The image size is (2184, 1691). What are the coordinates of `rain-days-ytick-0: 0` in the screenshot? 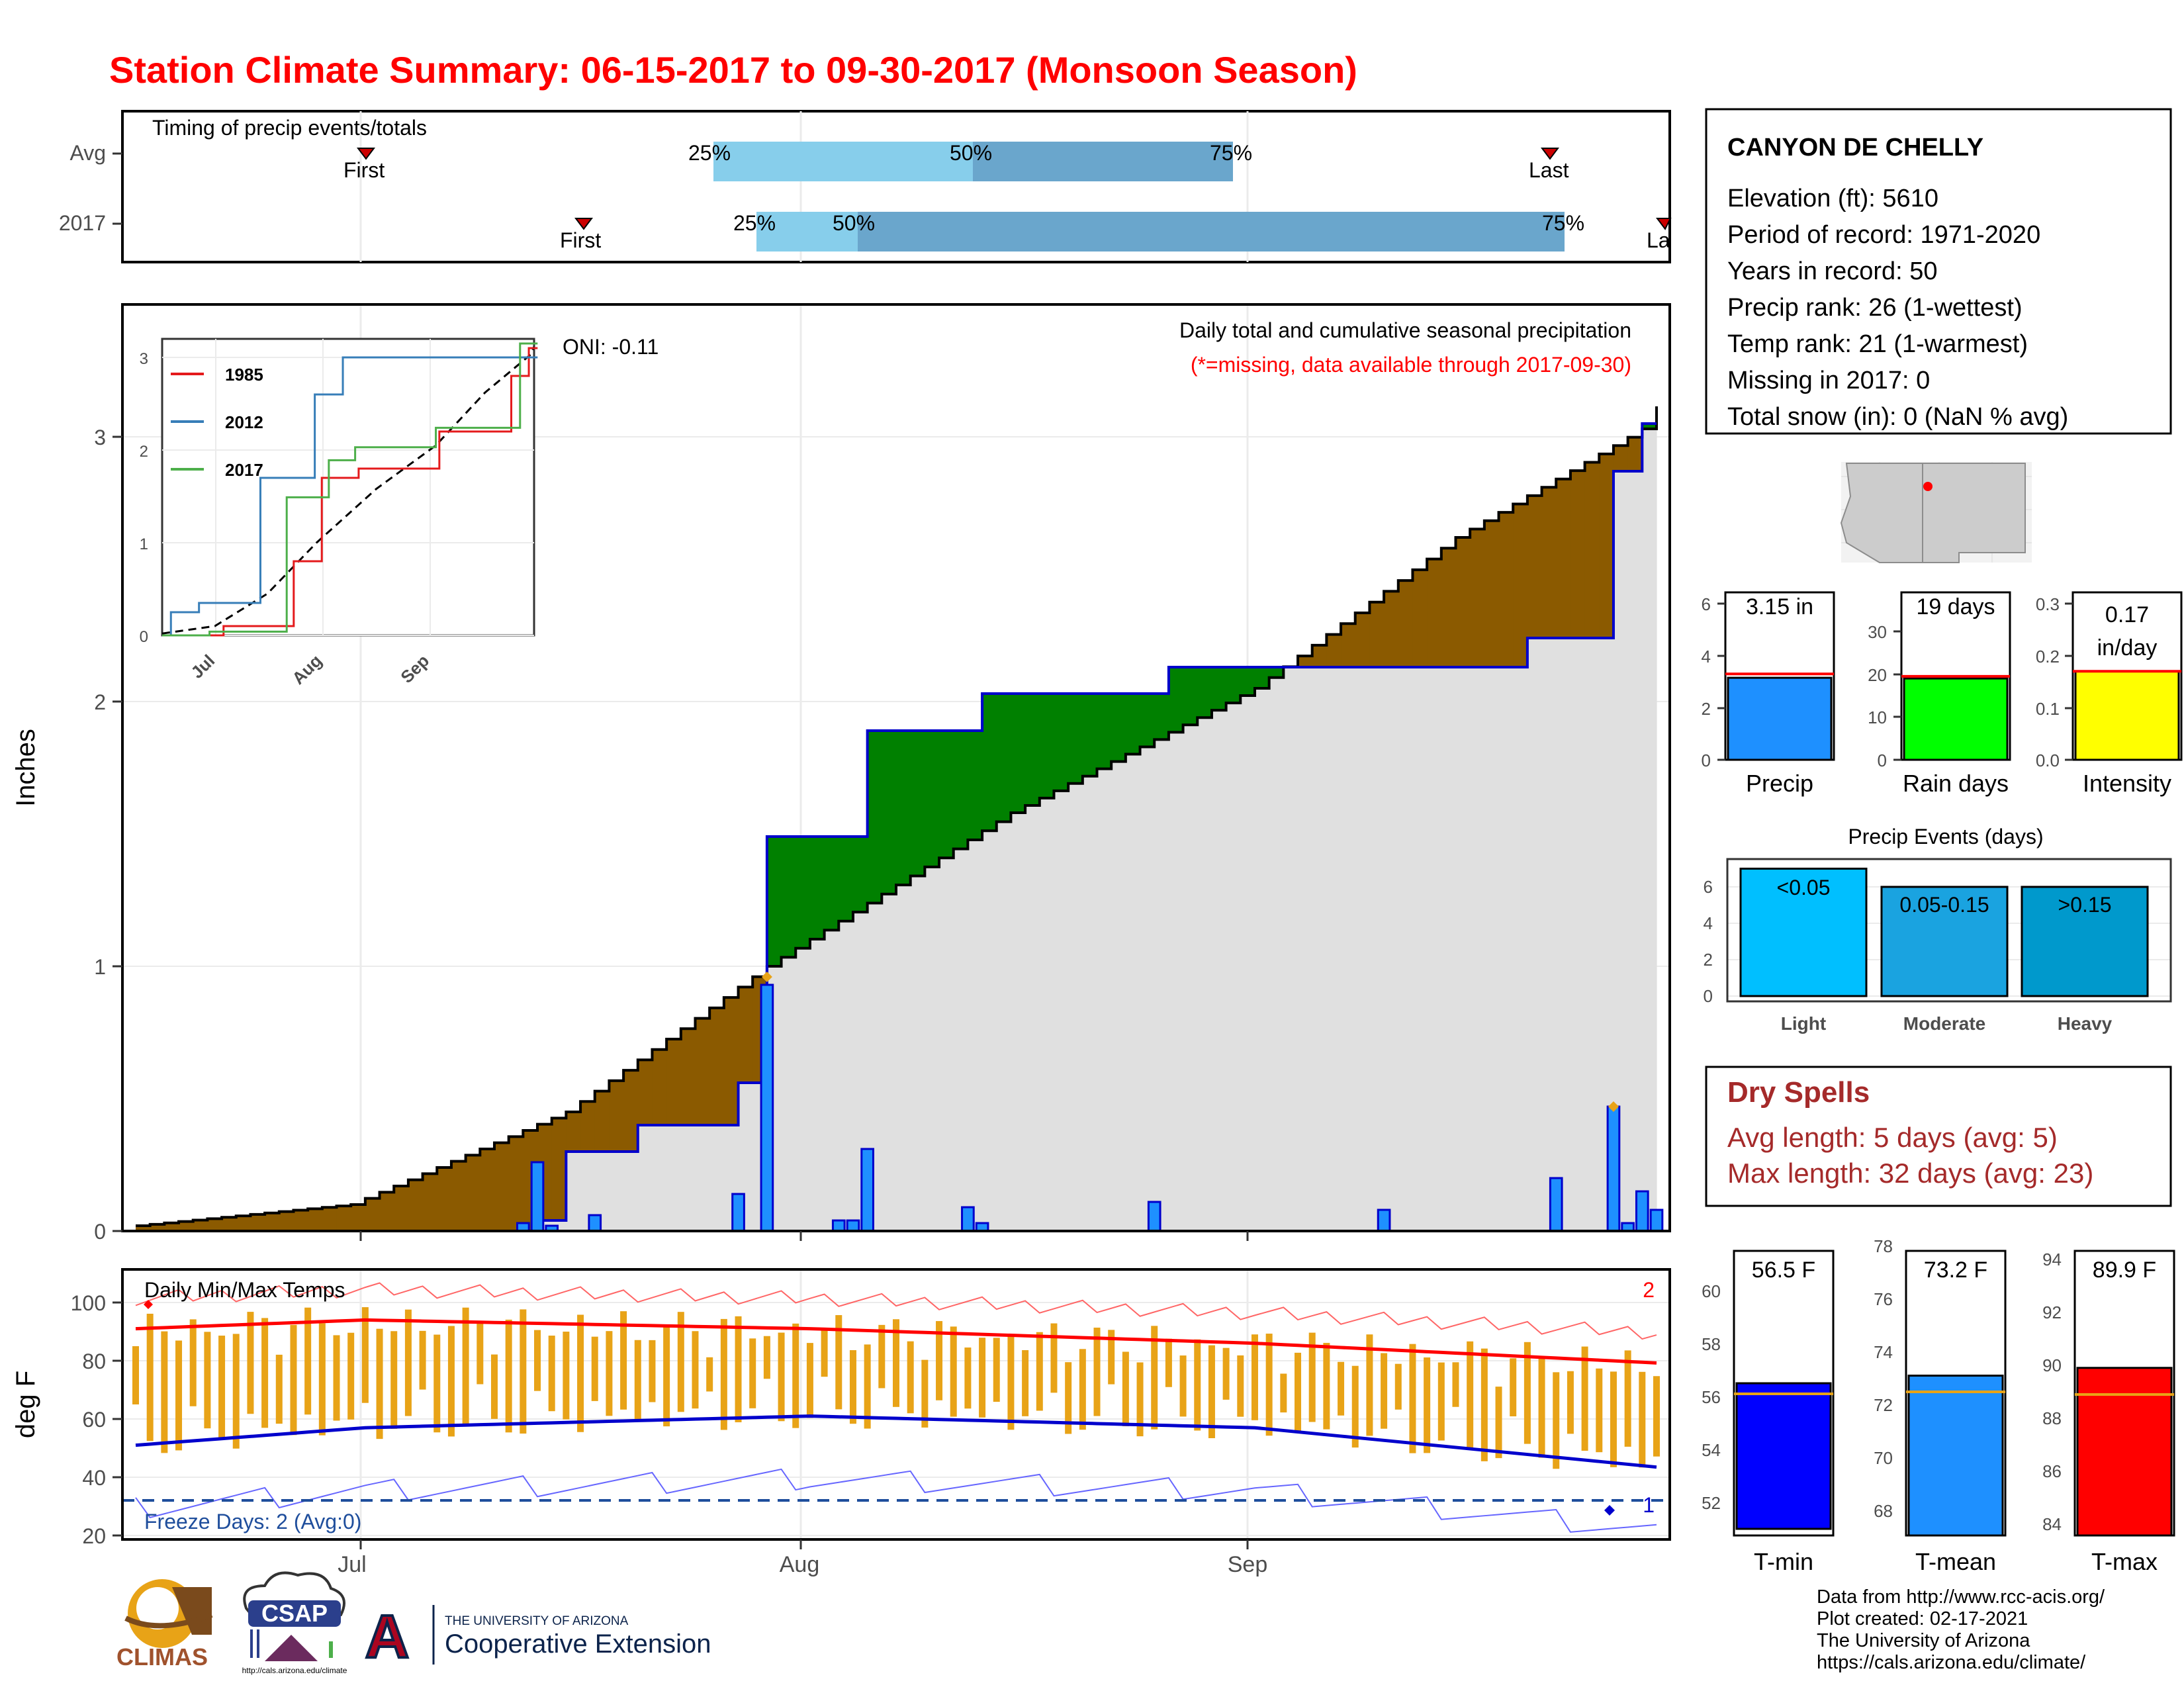 It's located at (1883, 760).